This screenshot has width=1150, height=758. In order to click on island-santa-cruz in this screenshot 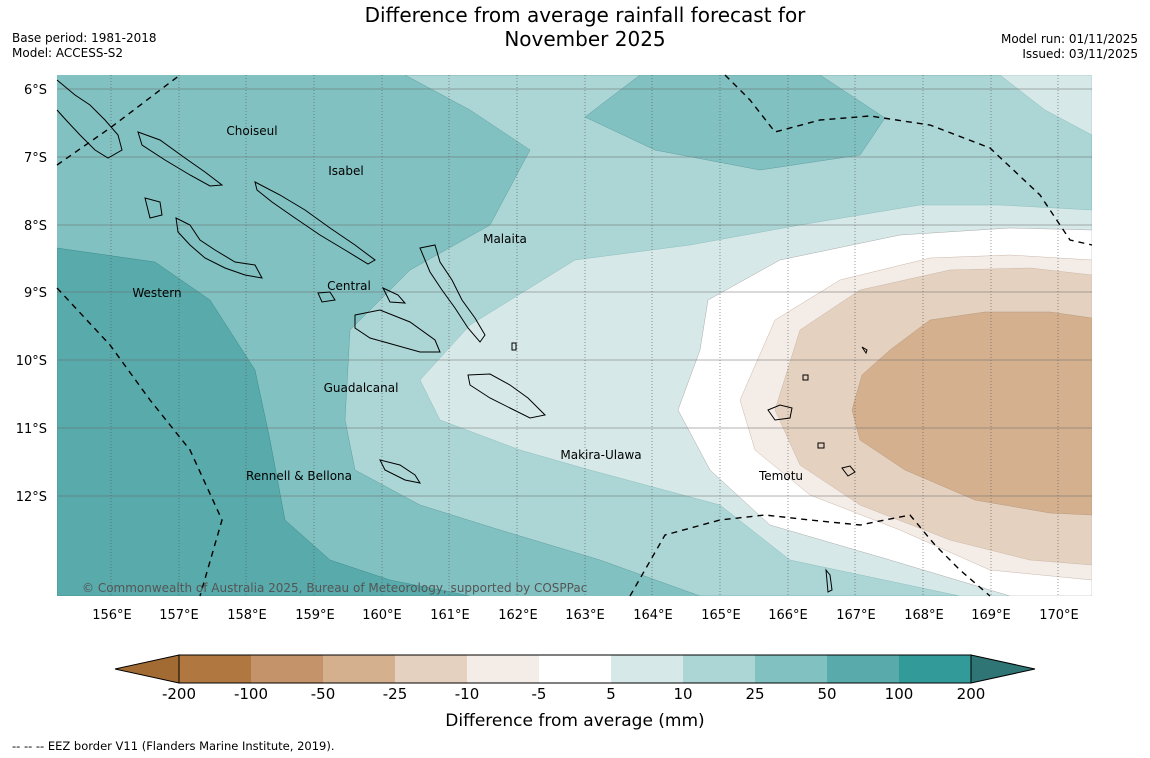, I will do `click(780, 412)`.